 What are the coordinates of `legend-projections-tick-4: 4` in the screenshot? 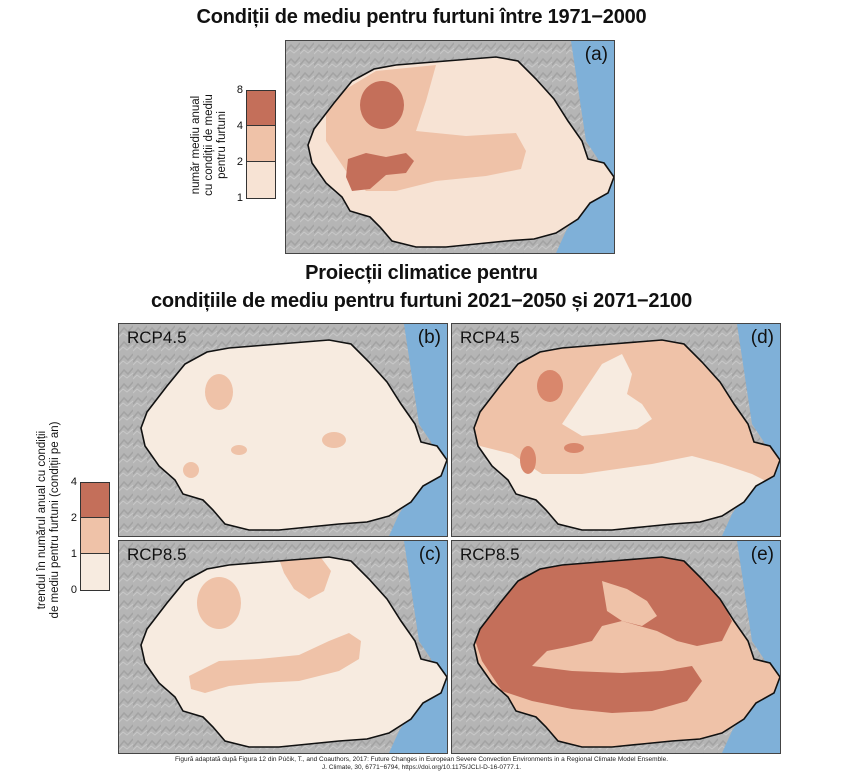 It's located at (73, 482).